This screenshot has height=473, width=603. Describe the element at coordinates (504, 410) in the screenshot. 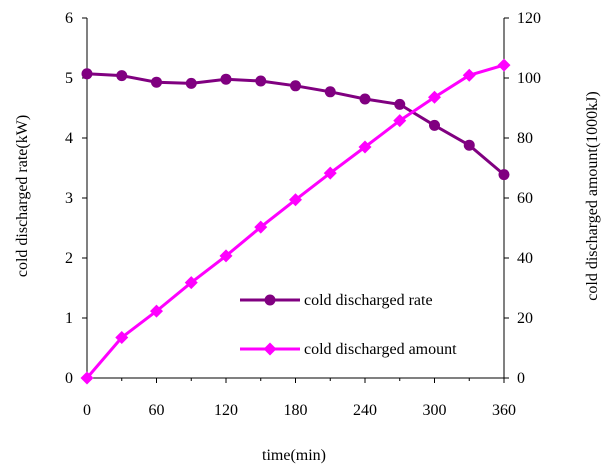

I see `x-tick-label: 360` at that location.